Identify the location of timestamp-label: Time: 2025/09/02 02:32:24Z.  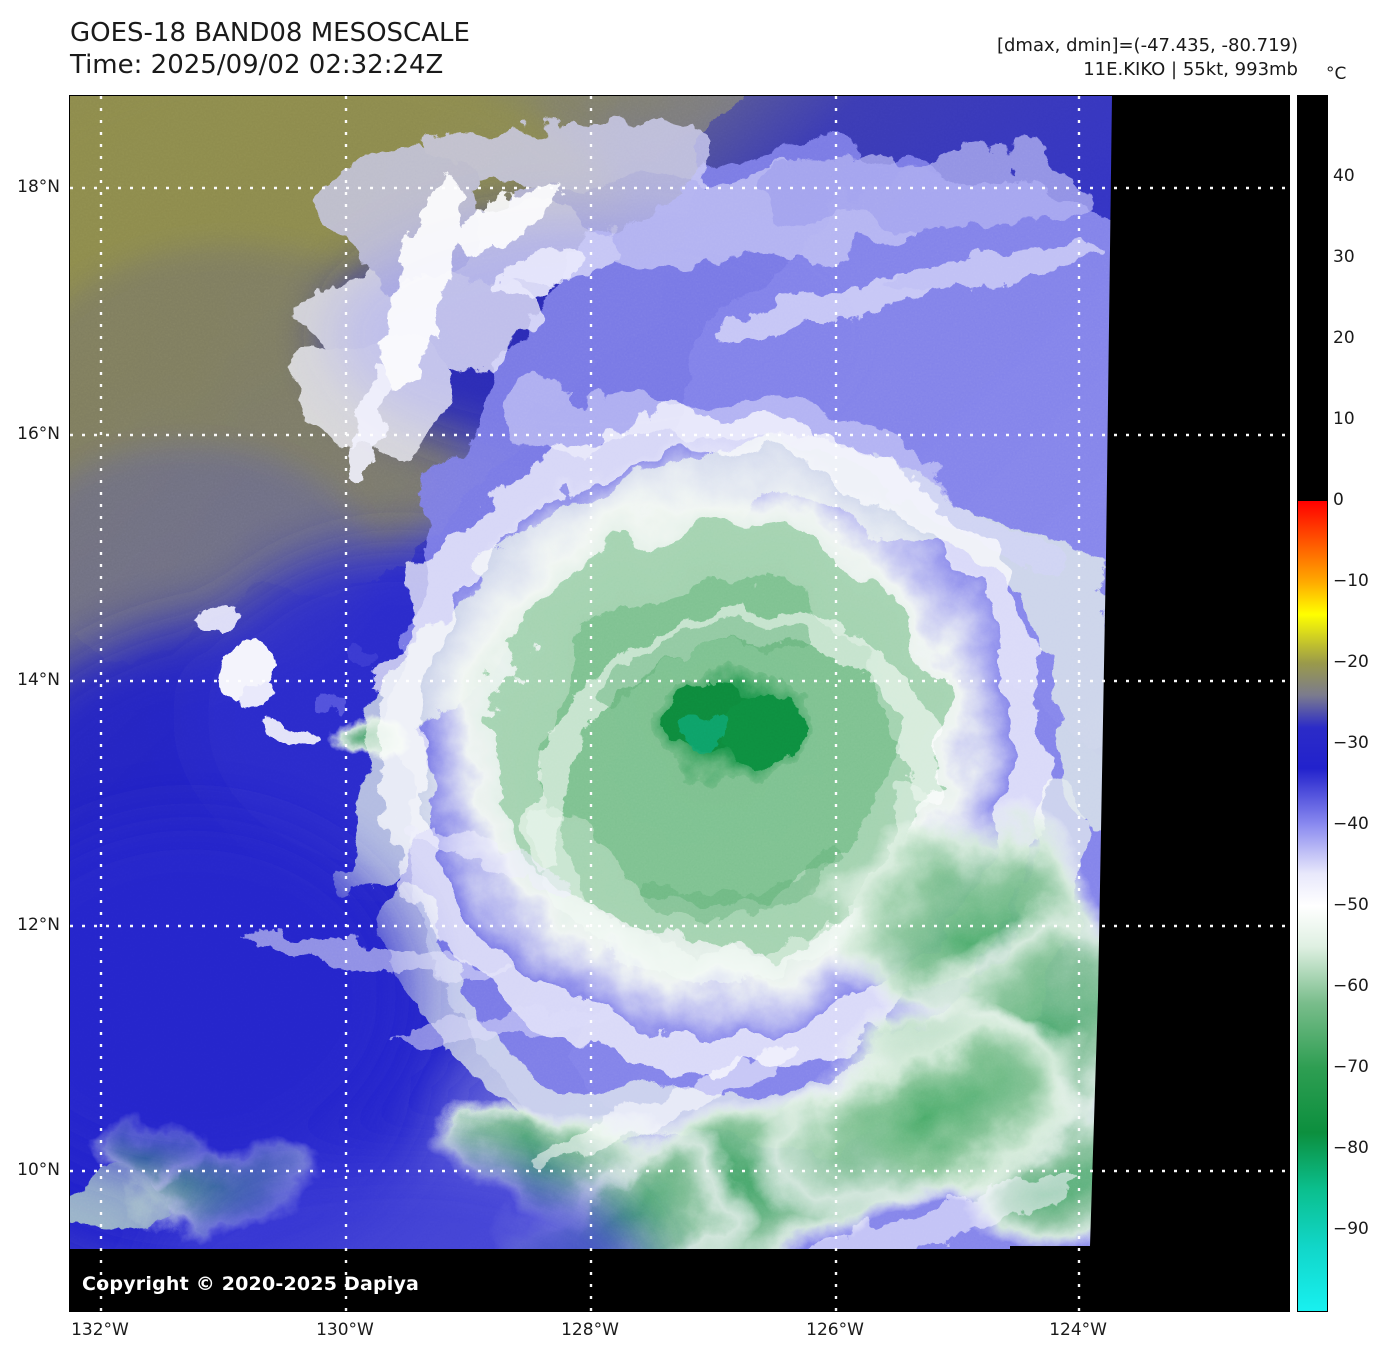
(257, 65).